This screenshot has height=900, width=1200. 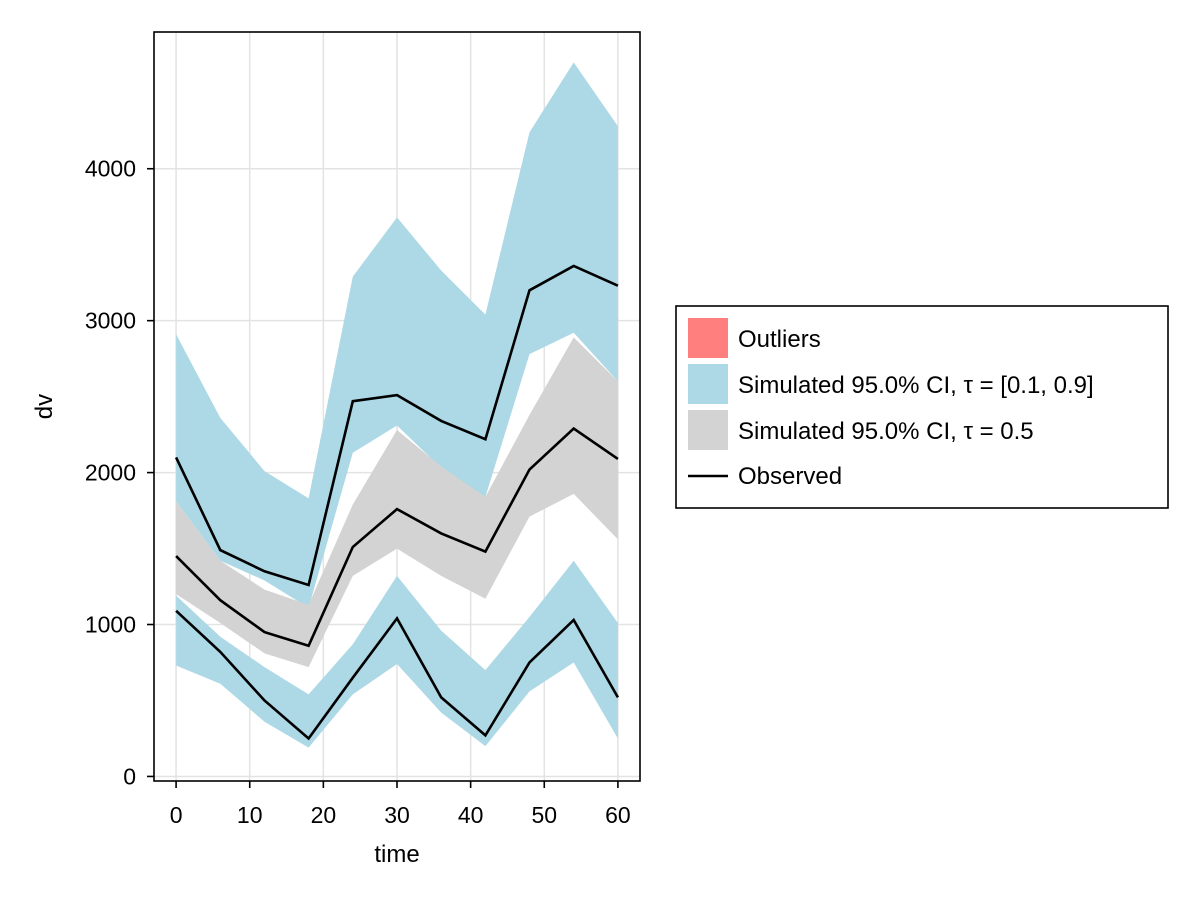 I want to click on y-tick-label: 0, so click(x=129, y=776).